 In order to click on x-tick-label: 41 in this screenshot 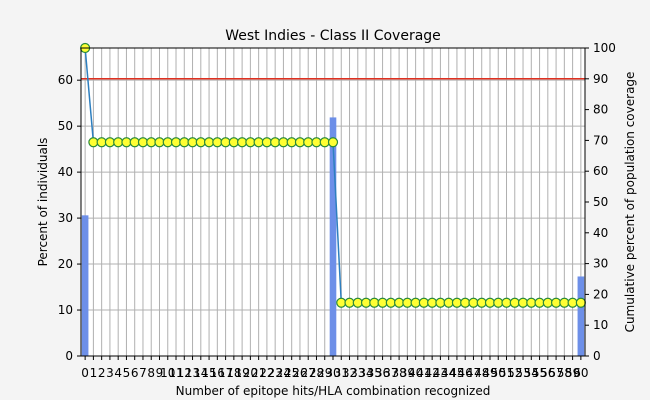, I will do `click(423, 373)`.